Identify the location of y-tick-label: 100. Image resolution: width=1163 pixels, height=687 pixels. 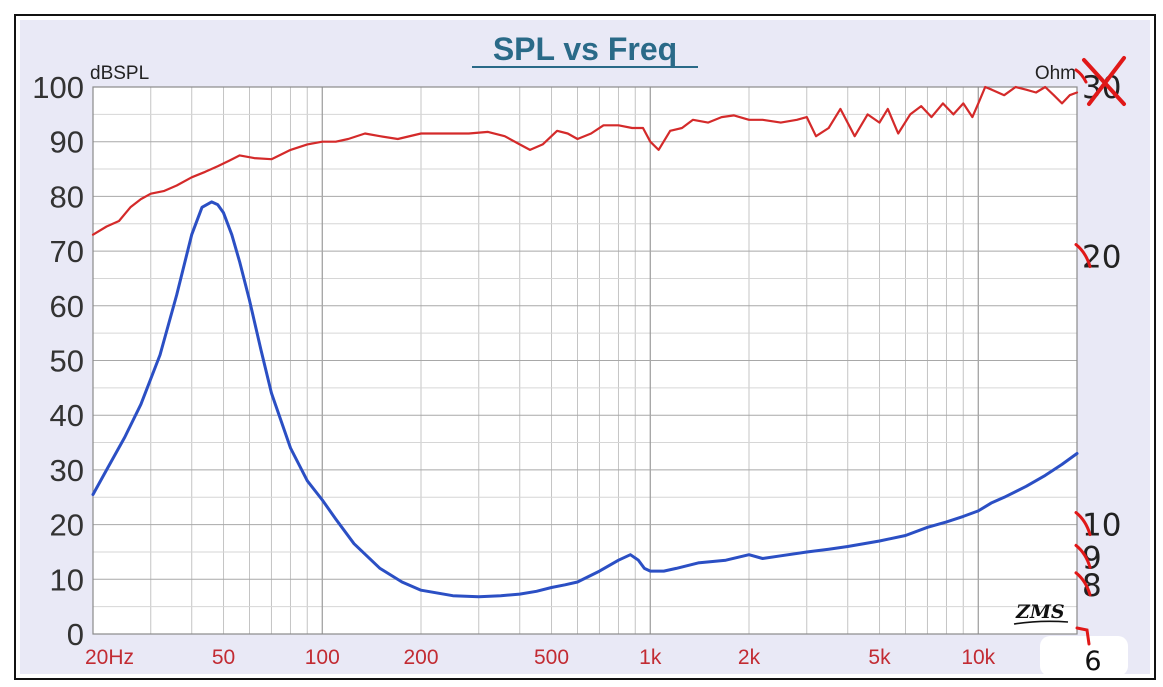
(58, 87).